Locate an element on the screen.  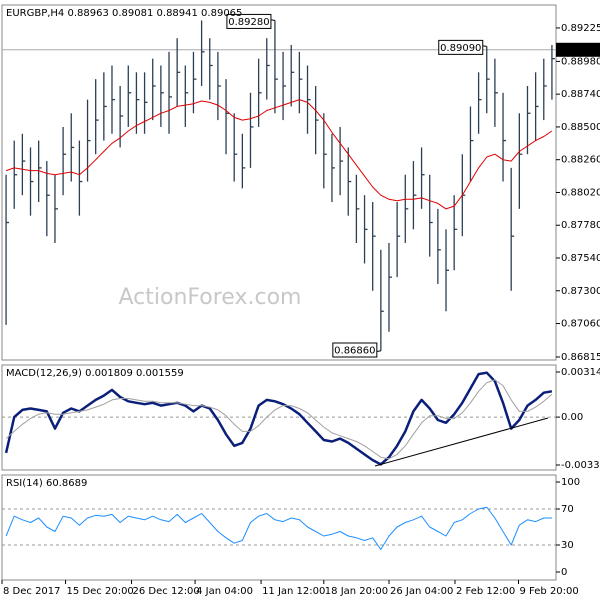
x-tick-label: 11 Jan 12:00 is located at coordinates (293, 591).